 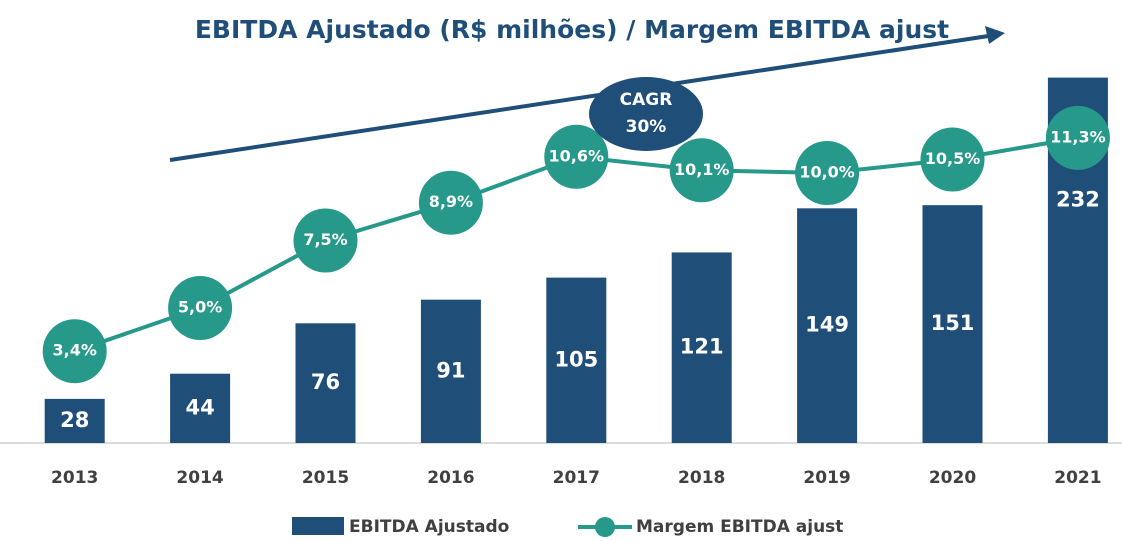 What do you see at coordinates (199, 478) in the screenshot?
I see `x-tick-label: 2014` at bounding box center [199, 478].